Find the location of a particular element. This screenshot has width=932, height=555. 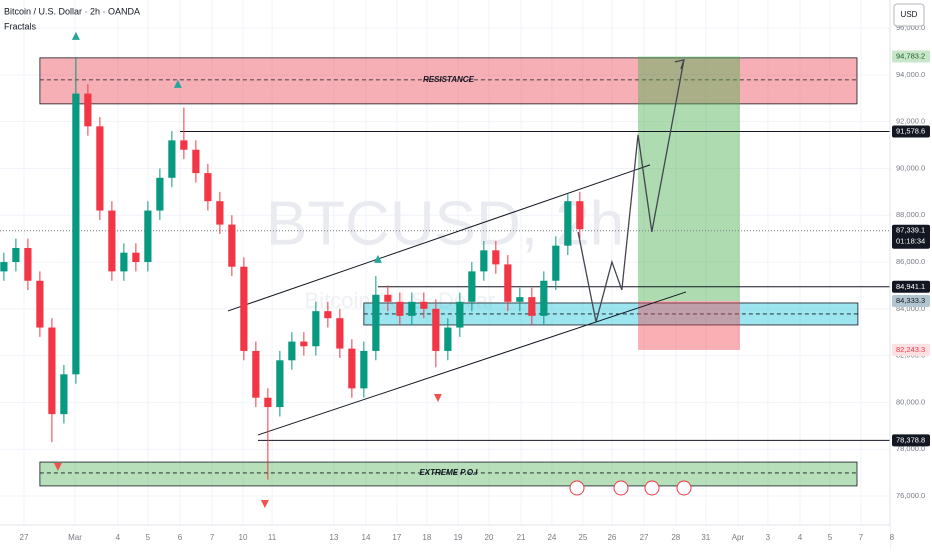

currency: USD is located at coordinates (909, 14).